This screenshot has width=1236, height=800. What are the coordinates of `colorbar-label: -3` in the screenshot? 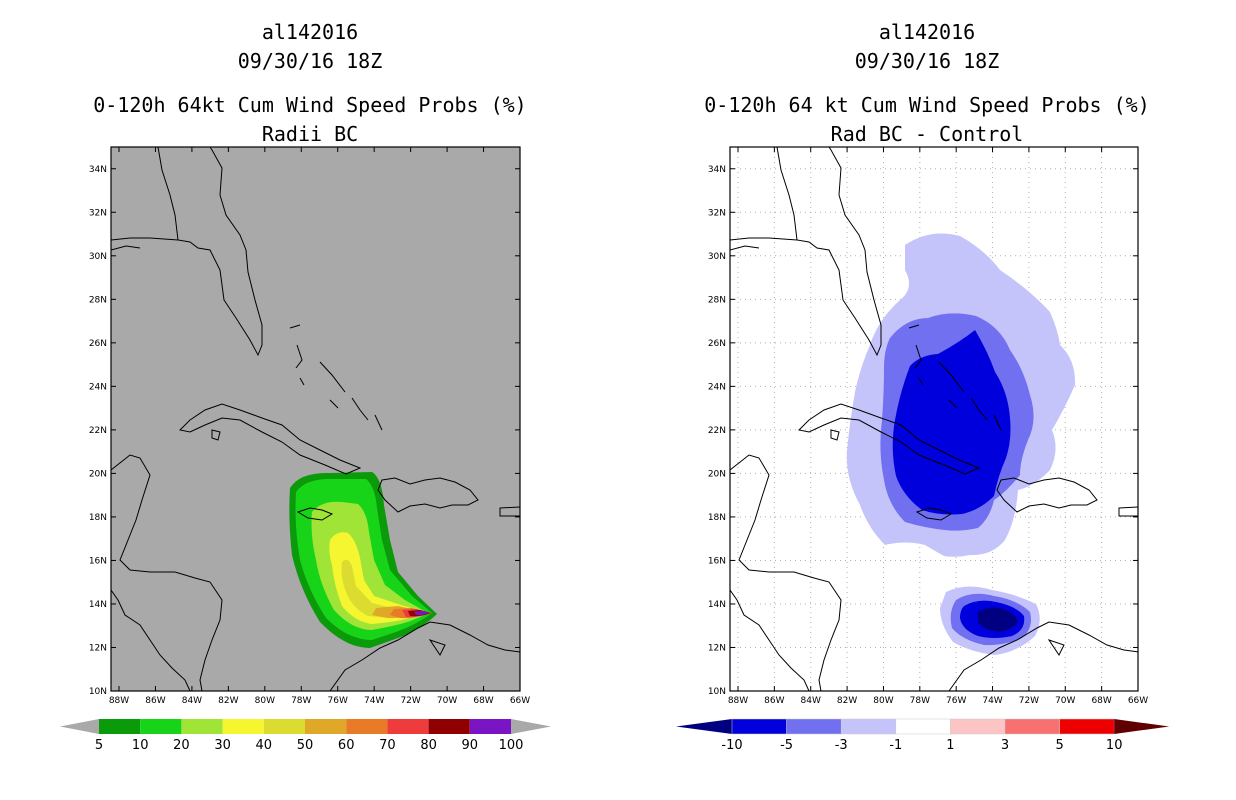 It's located at (841, 745).